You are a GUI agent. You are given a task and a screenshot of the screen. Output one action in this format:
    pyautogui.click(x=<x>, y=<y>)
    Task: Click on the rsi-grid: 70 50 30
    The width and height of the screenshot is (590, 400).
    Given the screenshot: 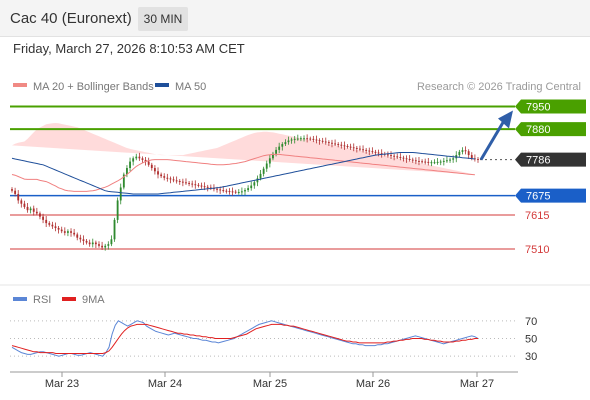 What is the action you would take?
    pyautogui.click(x=273, y=339)
    